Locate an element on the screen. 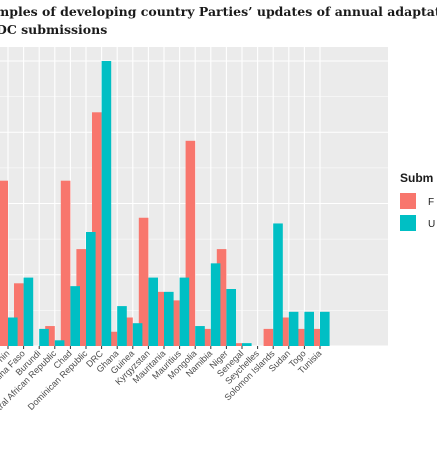 This screenshot has height=461, width=437. x-tick-label: nin is located at coordinates (5, 356).